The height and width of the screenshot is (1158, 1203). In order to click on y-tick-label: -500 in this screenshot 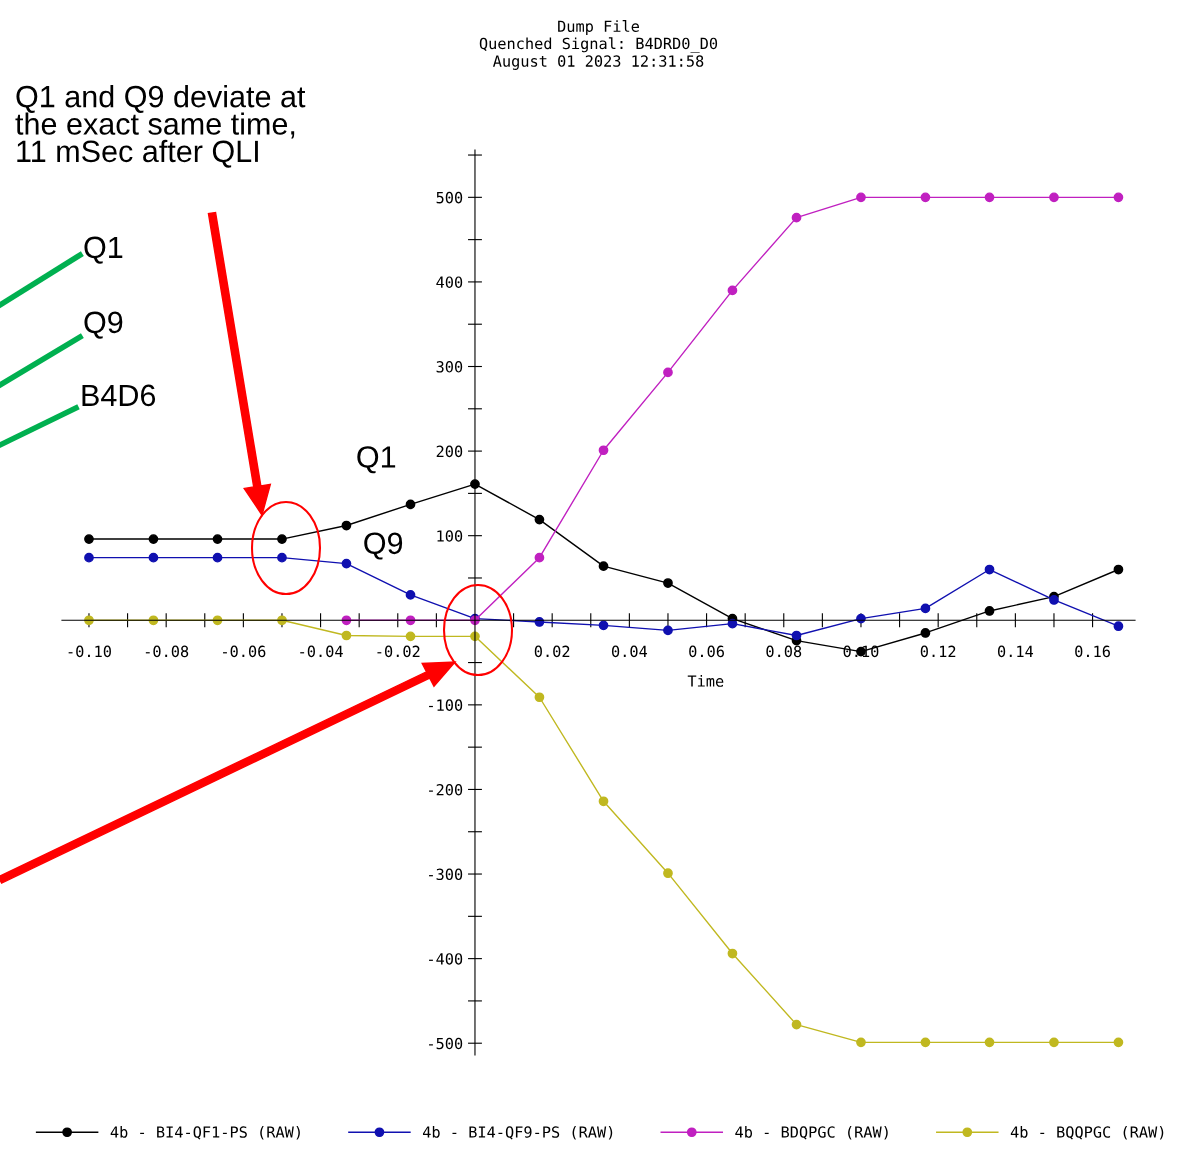, I will do `click(446, 1043)`.